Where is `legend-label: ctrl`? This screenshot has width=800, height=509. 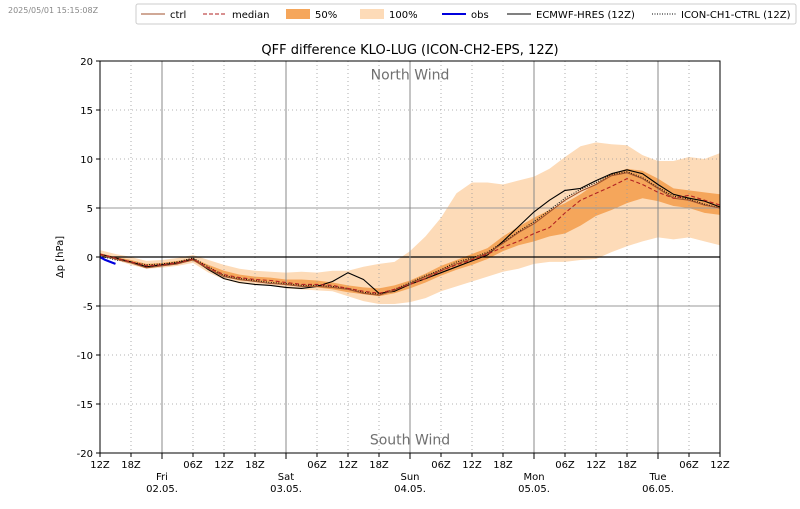 legend-label: ctrl is located at coordinates (178, 15).